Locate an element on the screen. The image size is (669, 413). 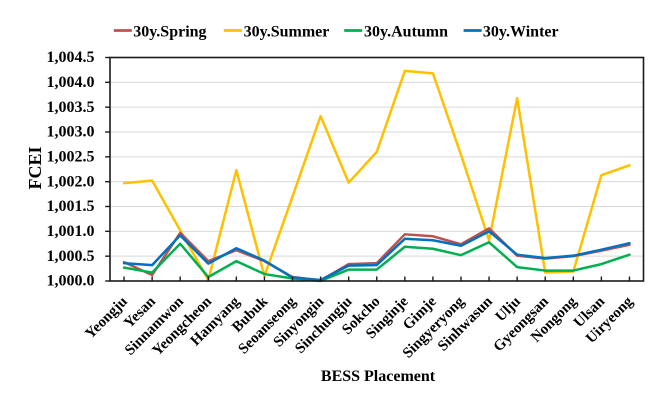
svg-text: 1,003.5 is located at coordinates (71, 107).